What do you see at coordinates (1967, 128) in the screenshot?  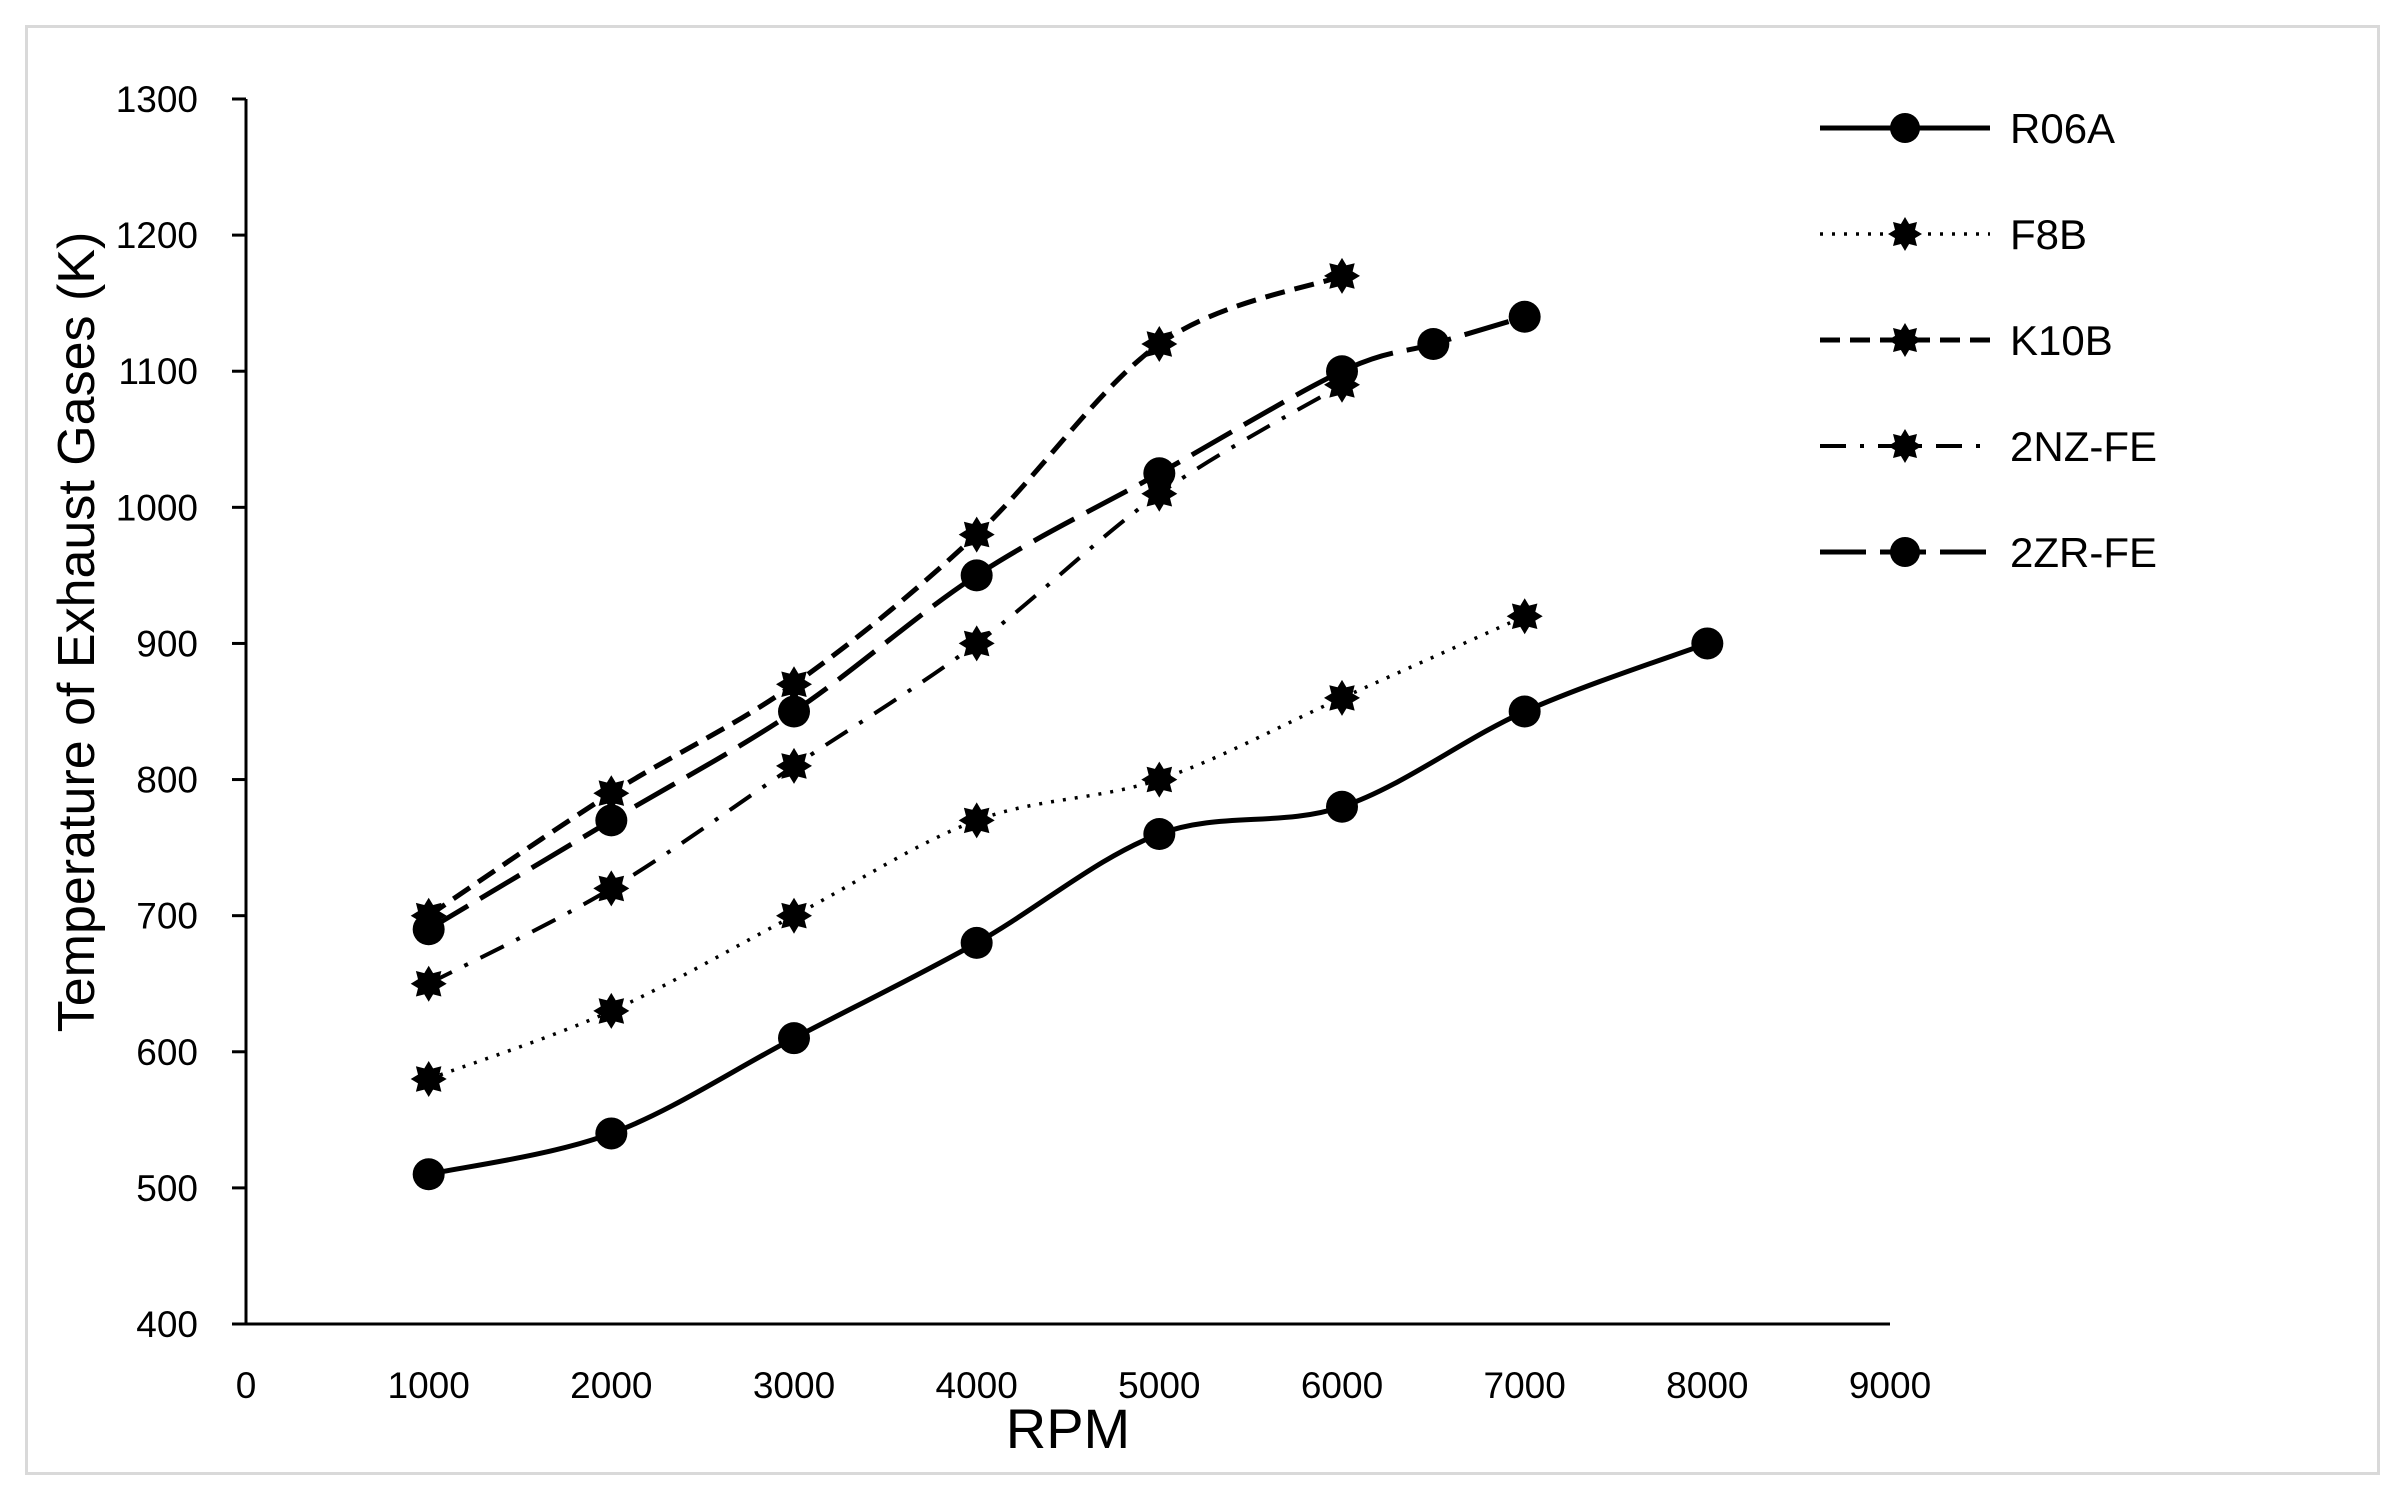 I see `legend-item: R06A` at bounding box center [1967, 128].